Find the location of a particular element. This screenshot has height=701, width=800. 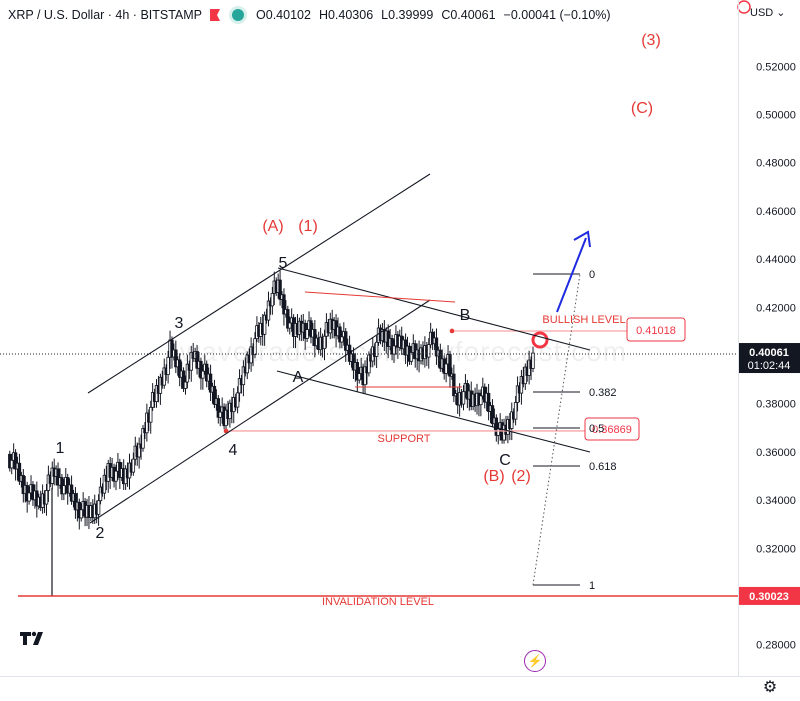

invalidation-price-tag is located at coordinates (769, 595).